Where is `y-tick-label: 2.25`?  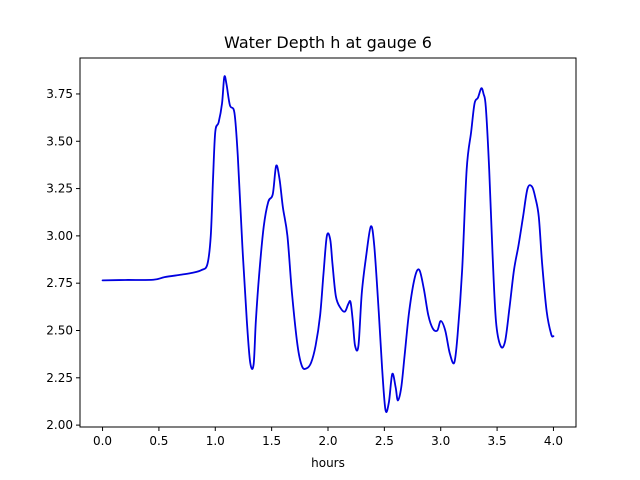
y-tick-label: 2.25 is located at coordinates (59, 378).